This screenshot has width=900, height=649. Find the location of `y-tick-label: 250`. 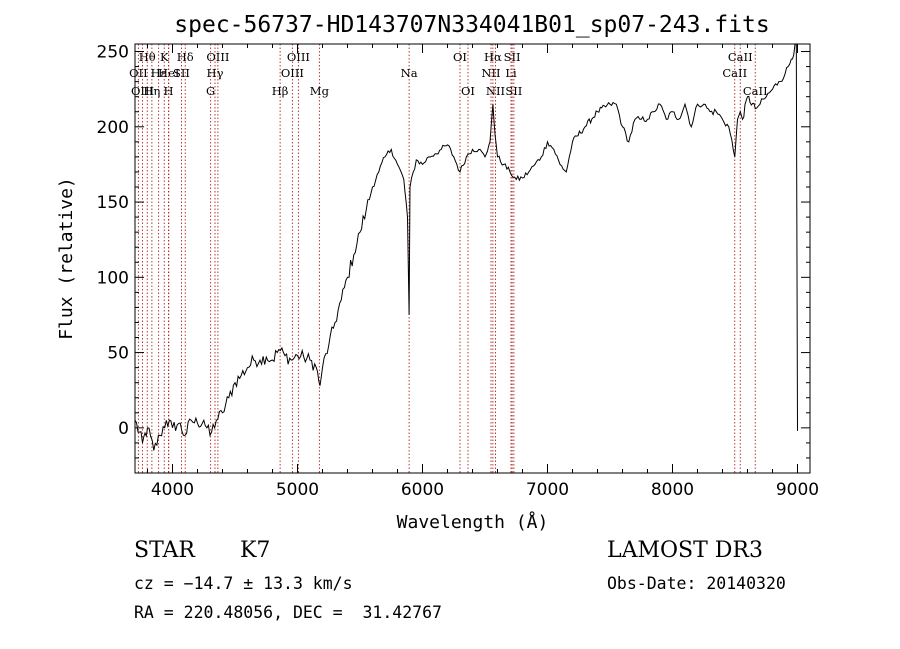

y-tick-label: 250 is located at coordinates (113, 53).